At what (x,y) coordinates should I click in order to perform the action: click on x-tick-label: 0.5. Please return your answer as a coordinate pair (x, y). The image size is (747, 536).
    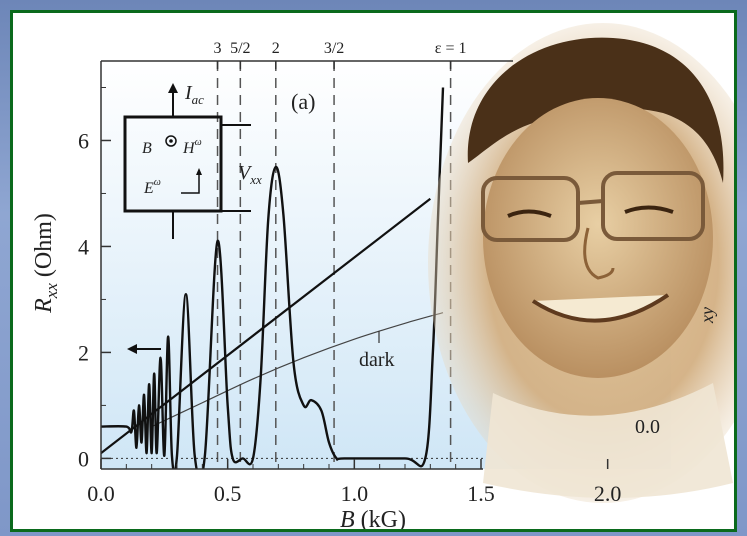
    Looking at the image, I should click on (228, 493).